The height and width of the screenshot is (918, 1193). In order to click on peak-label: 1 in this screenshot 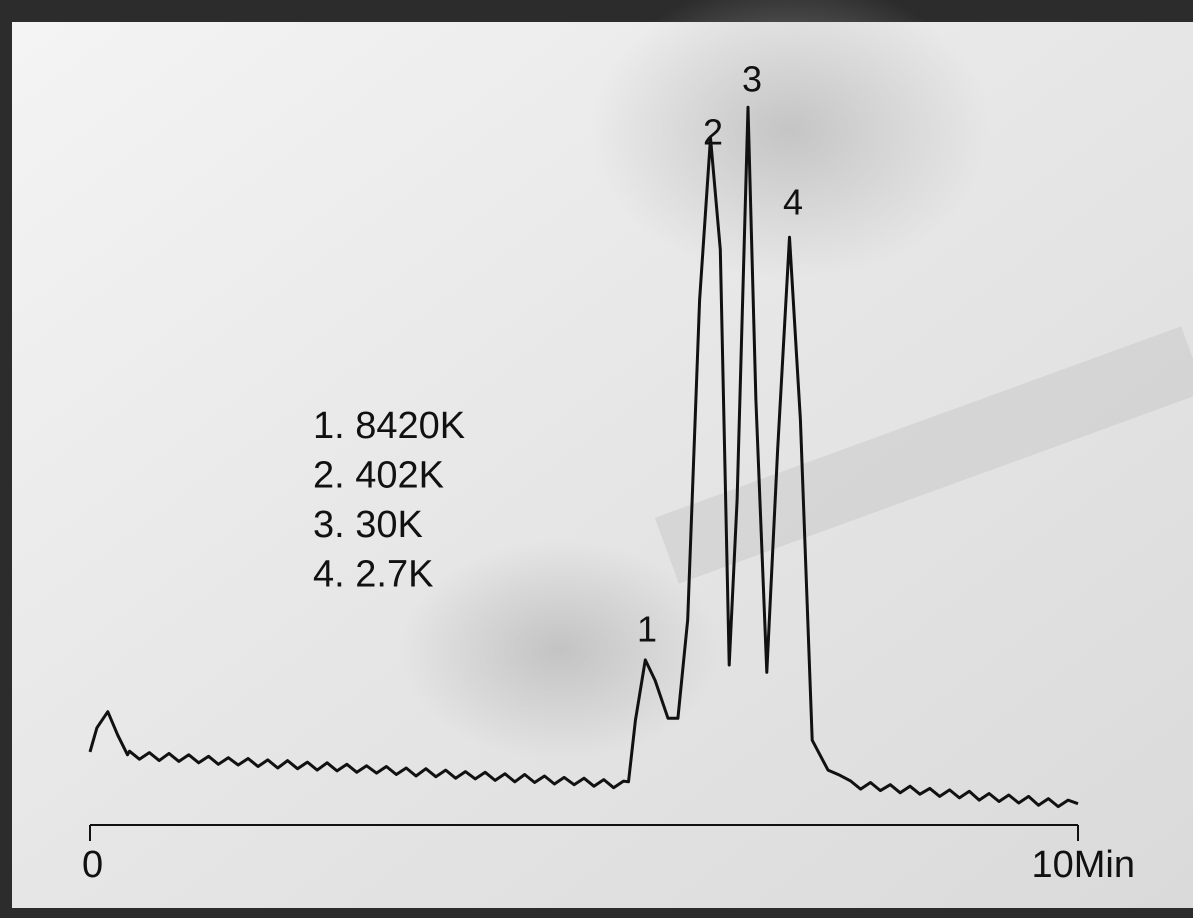, I will do `click(647, 629)`.